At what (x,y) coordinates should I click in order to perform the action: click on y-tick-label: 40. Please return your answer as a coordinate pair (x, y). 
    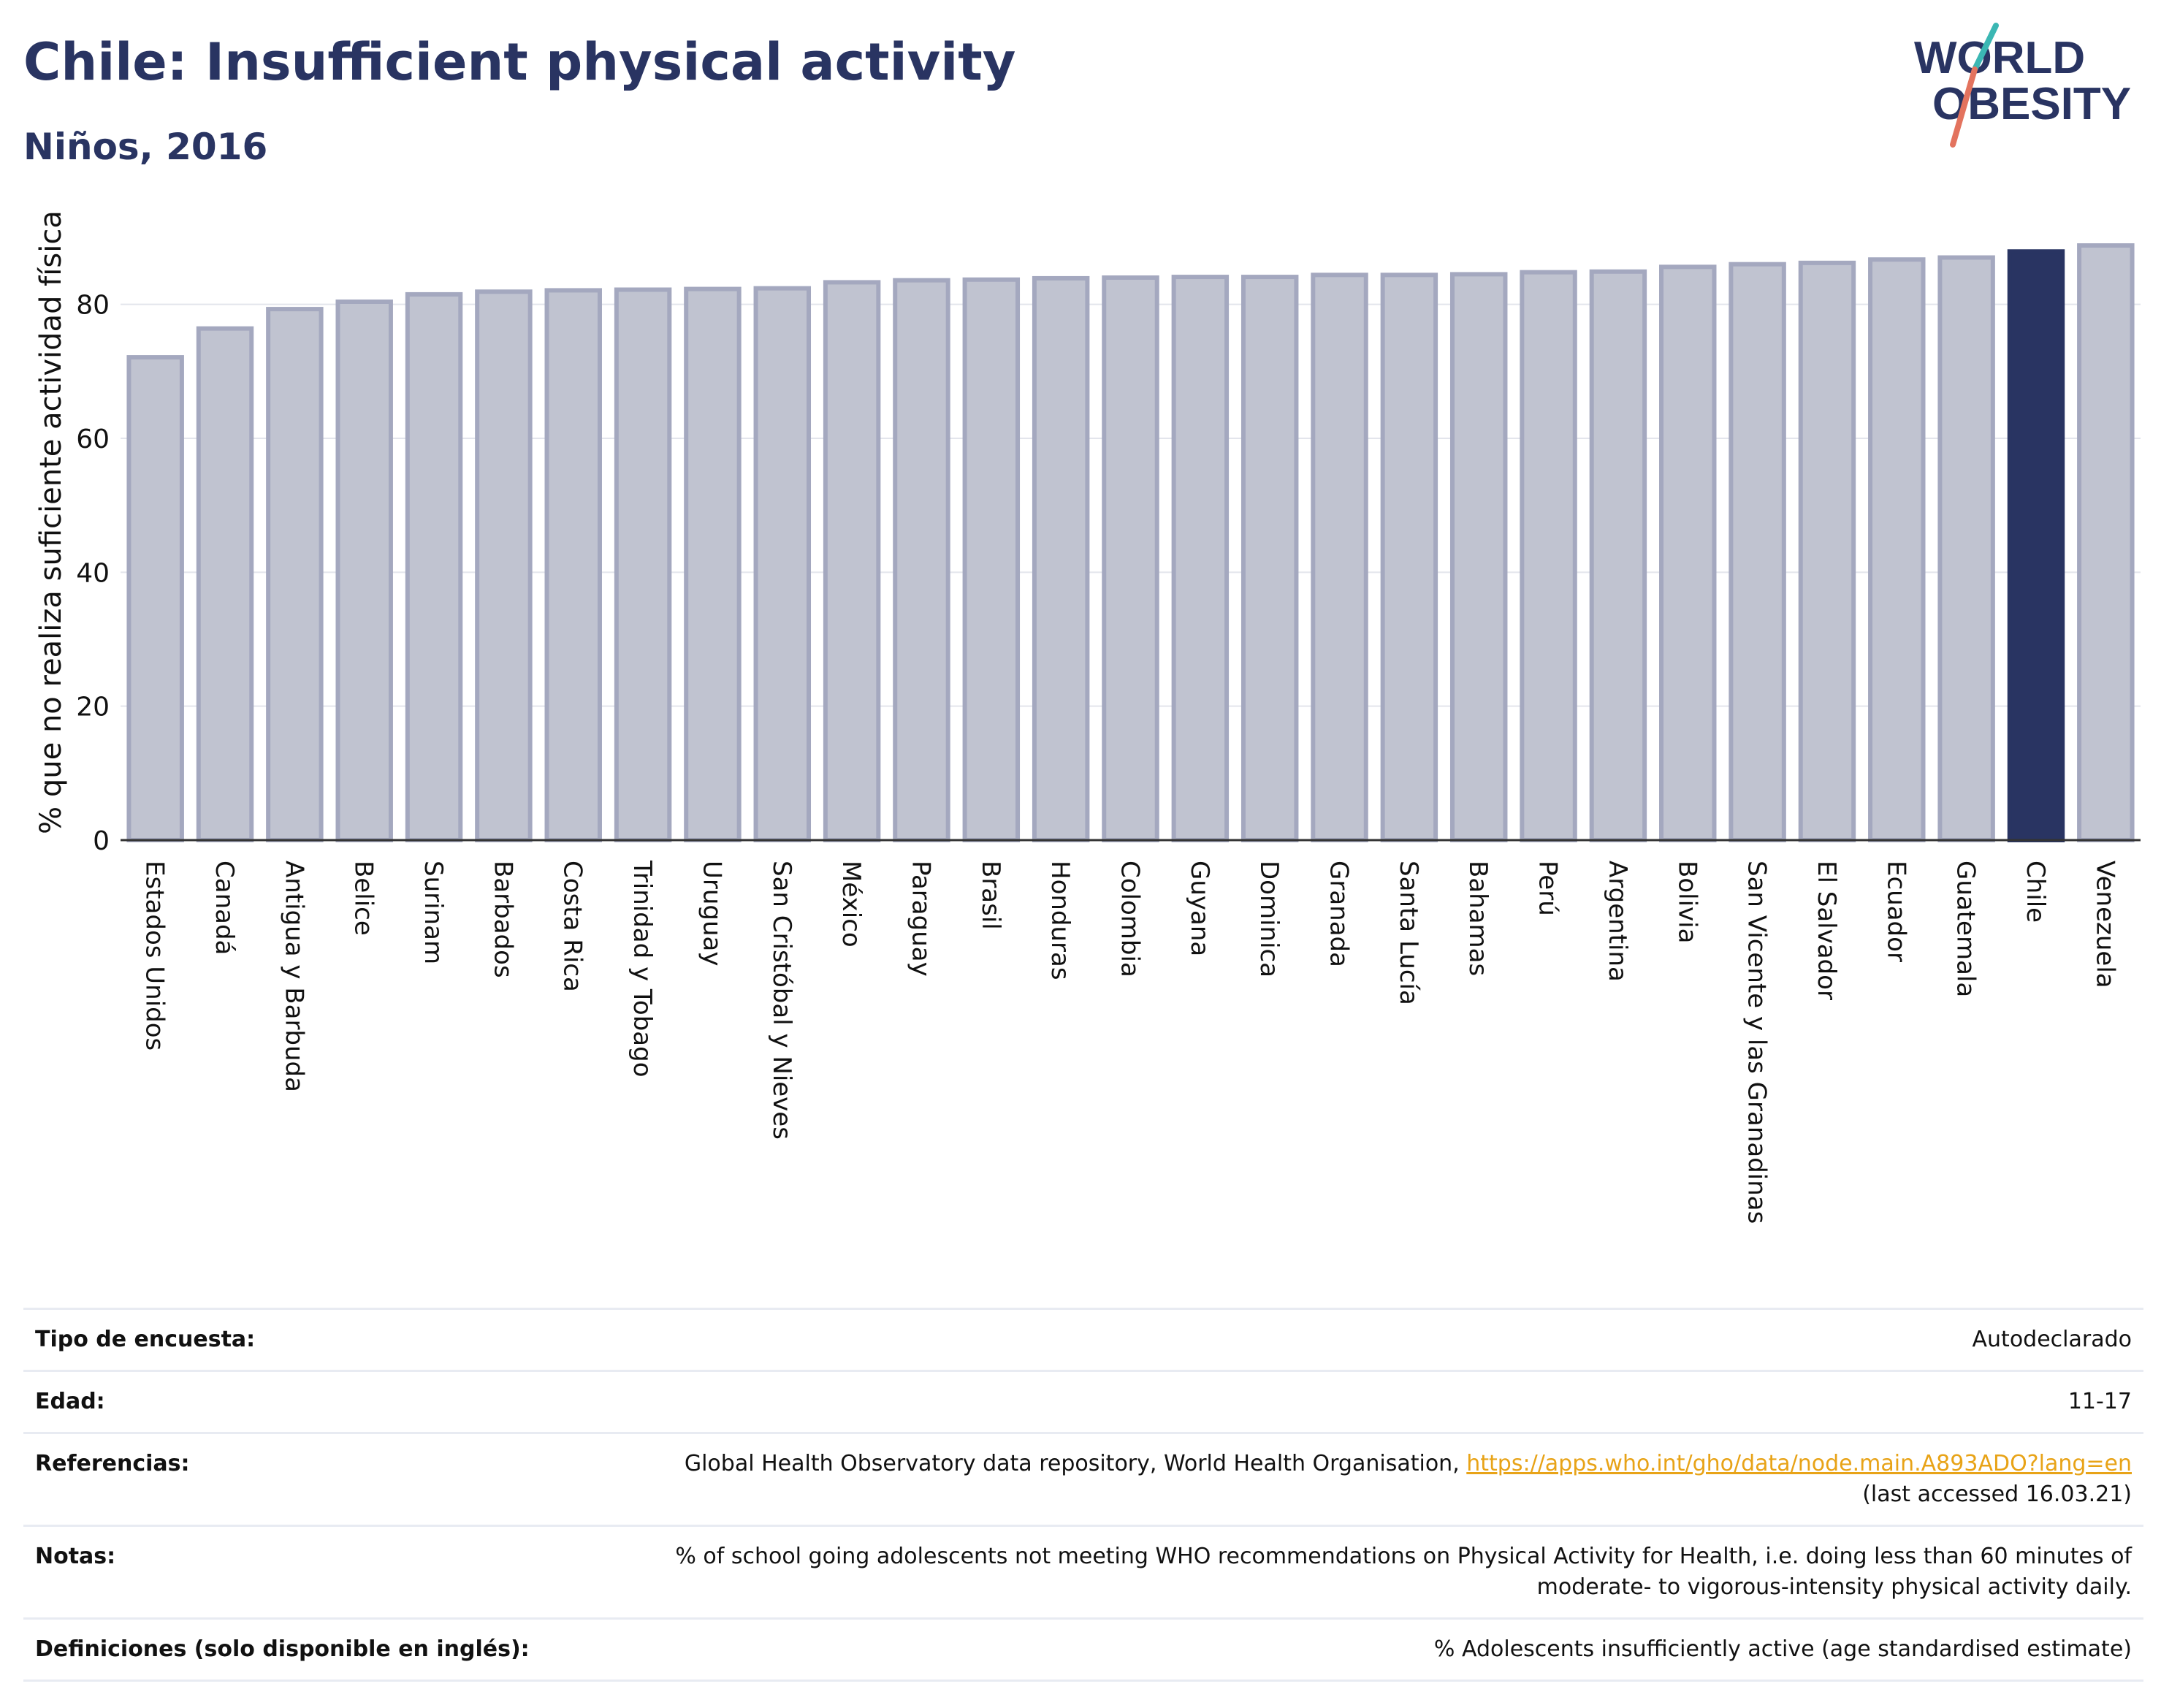
    Looking at the image, I should click on (93, 573).